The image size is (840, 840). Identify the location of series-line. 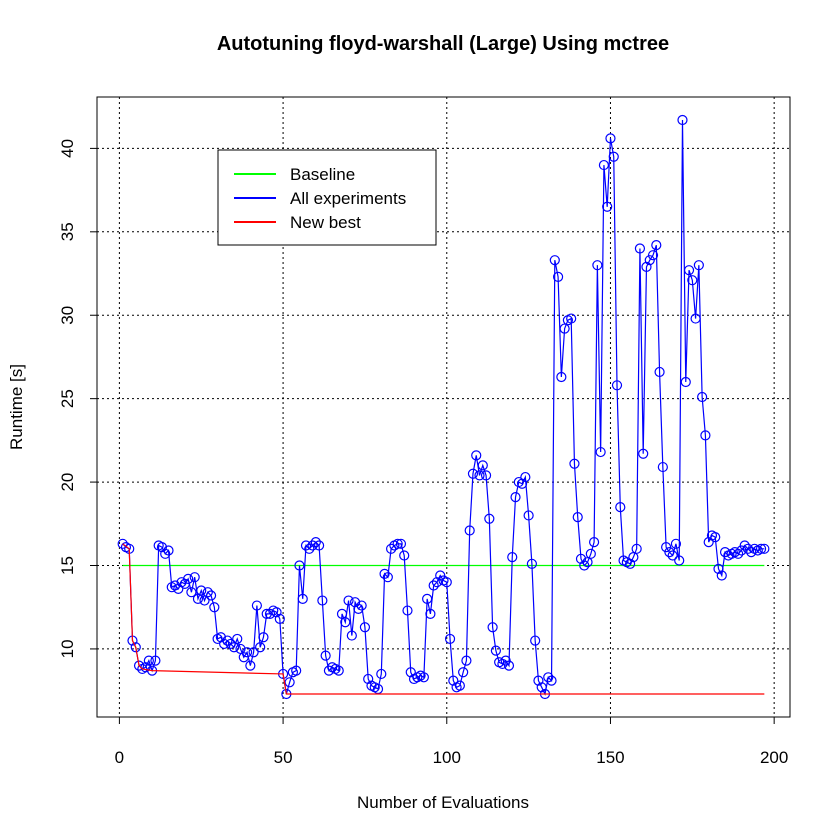
(443, 619).